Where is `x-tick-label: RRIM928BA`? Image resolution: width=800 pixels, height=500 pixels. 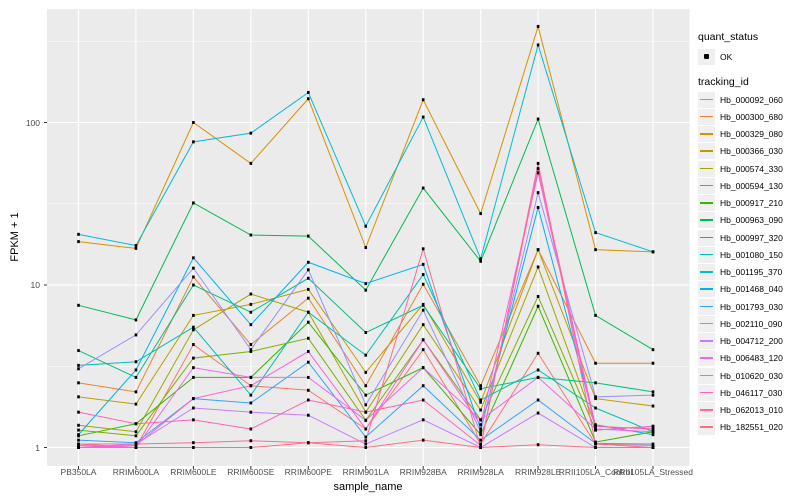
x-tick-label: RRIM928BA is located at coordinates (423, 472).